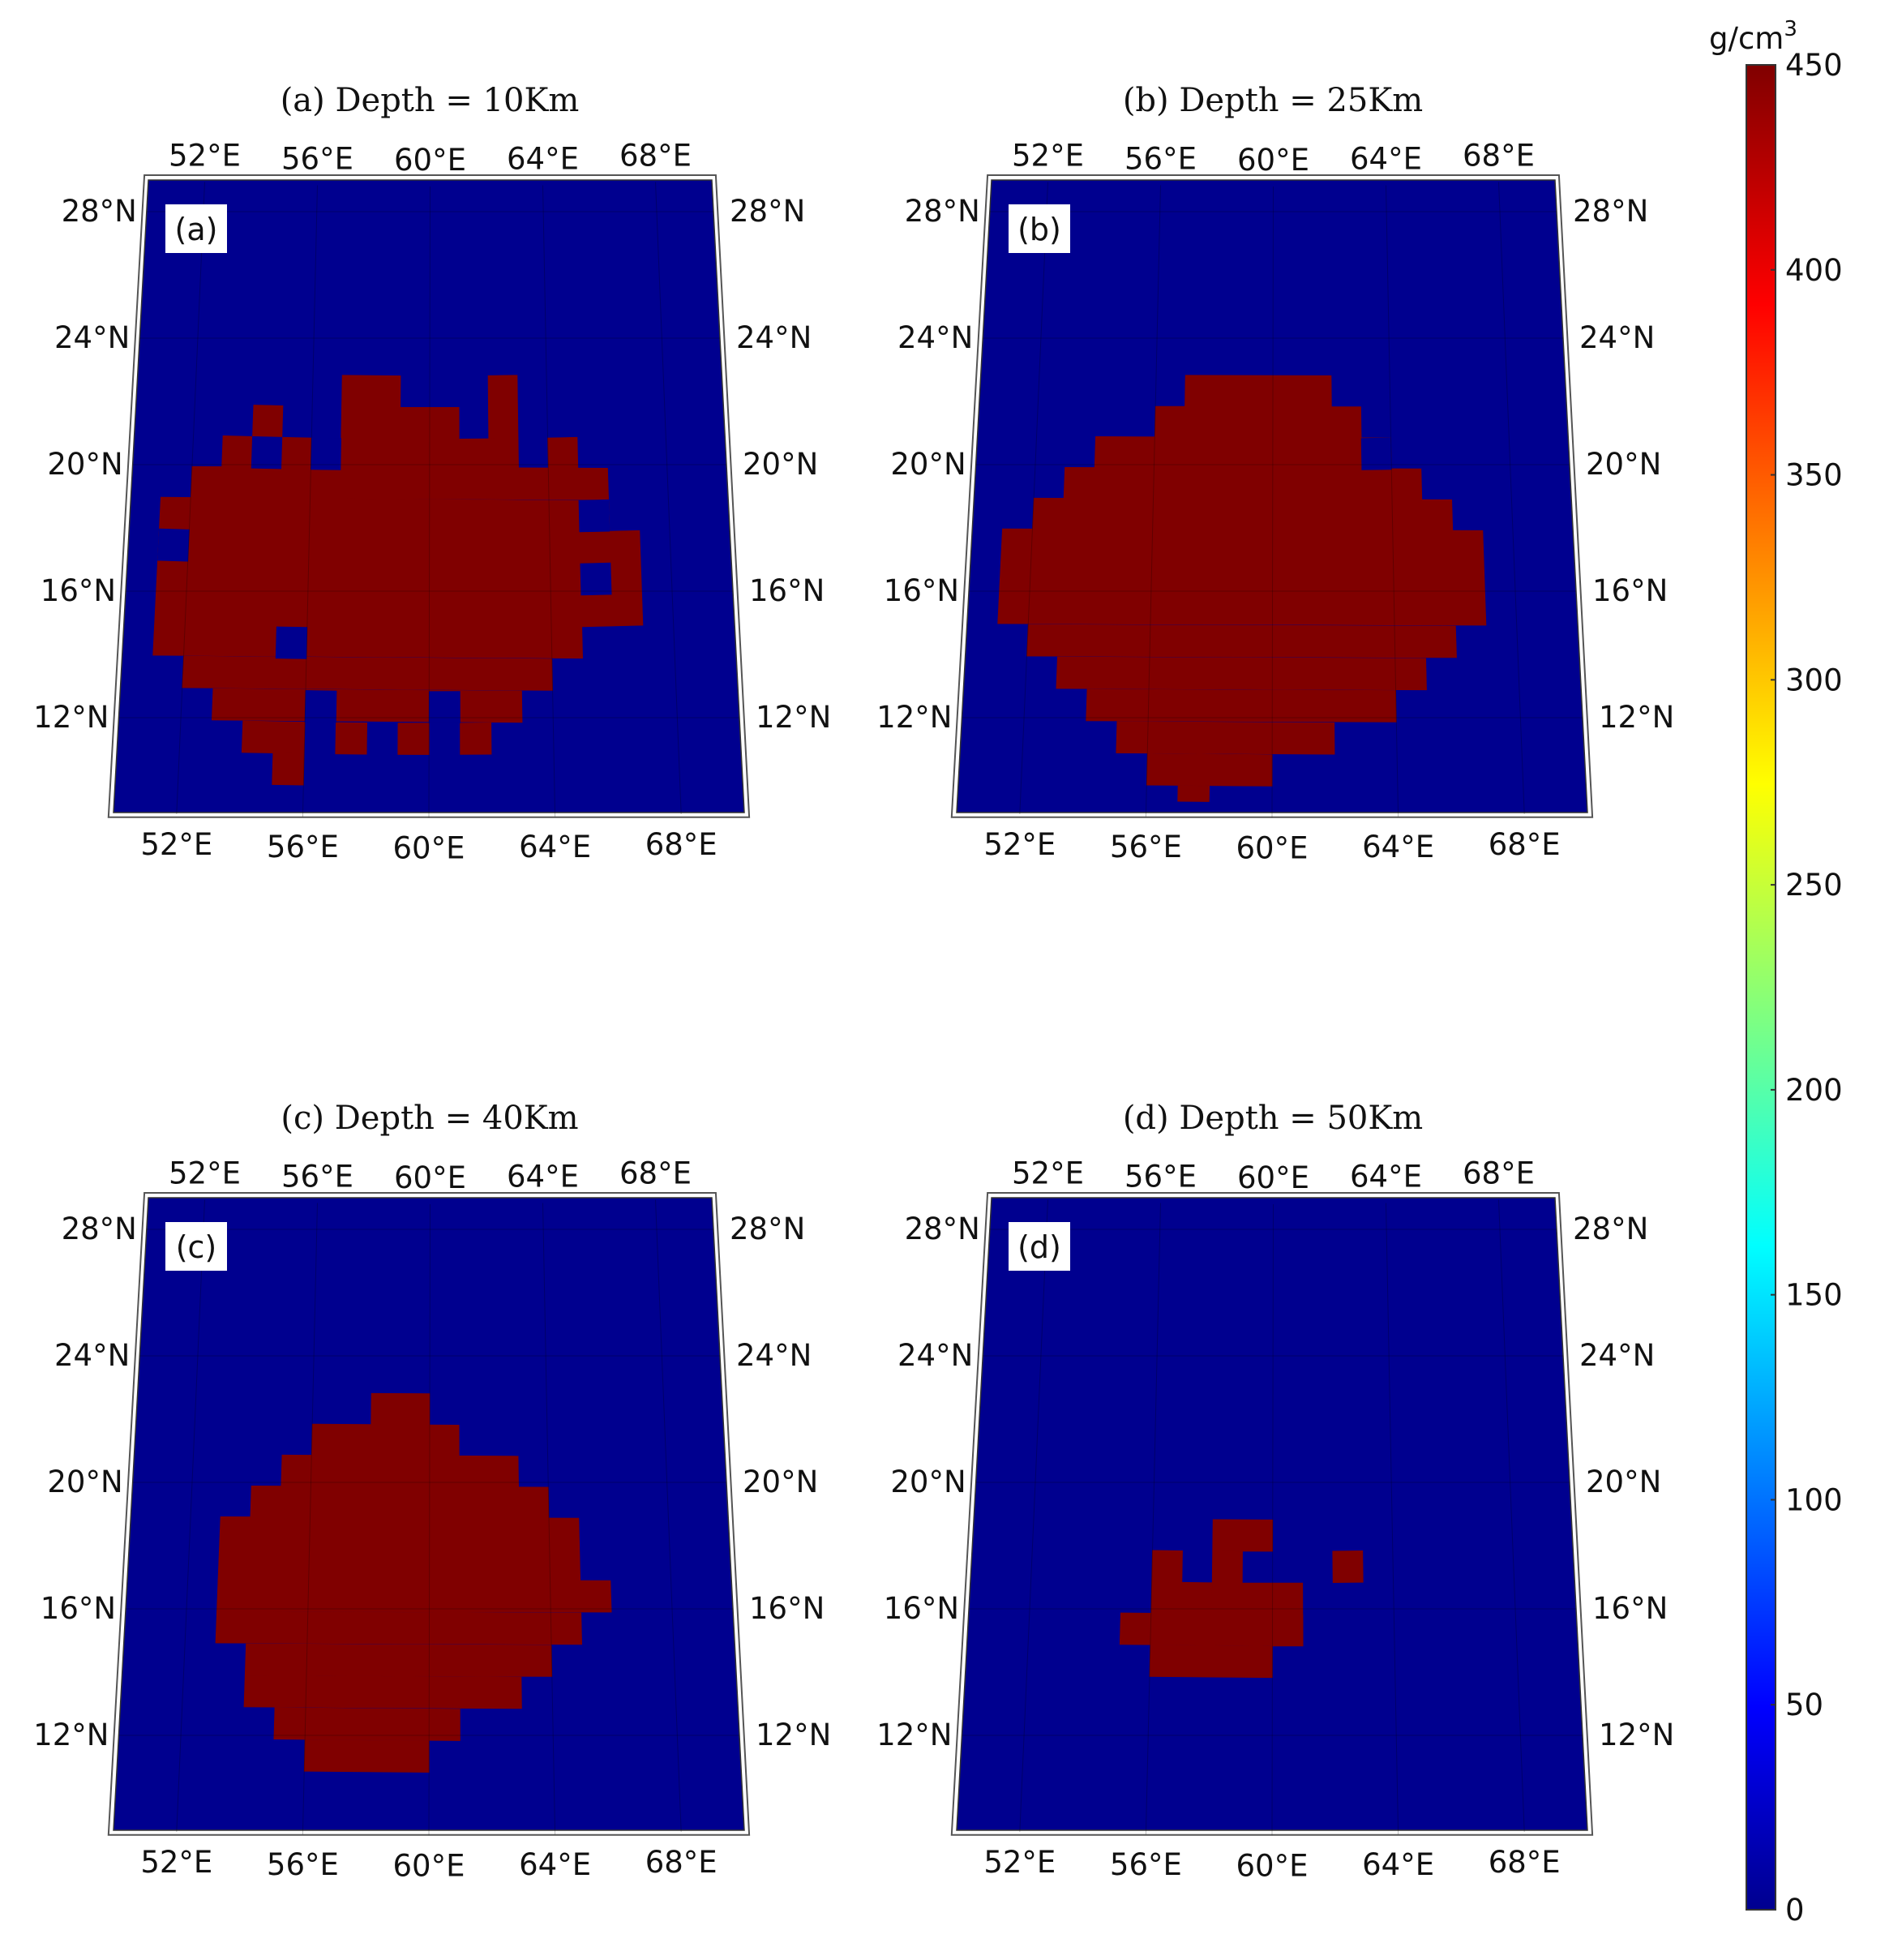 The image size is (1902, 1960). I want to click on lon-tick-bottom: 56°E, so click(1146, 1864).